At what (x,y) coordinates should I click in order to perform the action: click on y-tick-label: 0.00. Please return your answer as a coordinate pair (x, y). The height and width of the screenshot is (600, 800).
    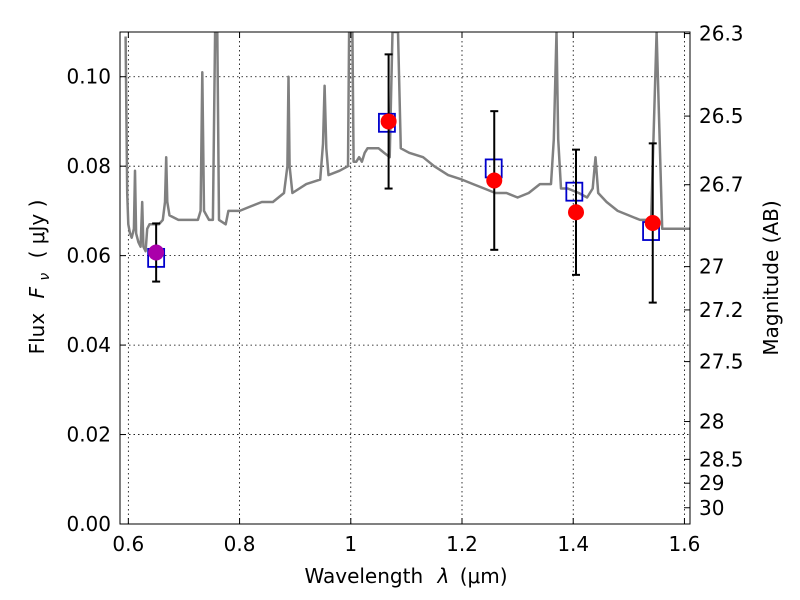
    Looking at the image, I should click on (88, 524).